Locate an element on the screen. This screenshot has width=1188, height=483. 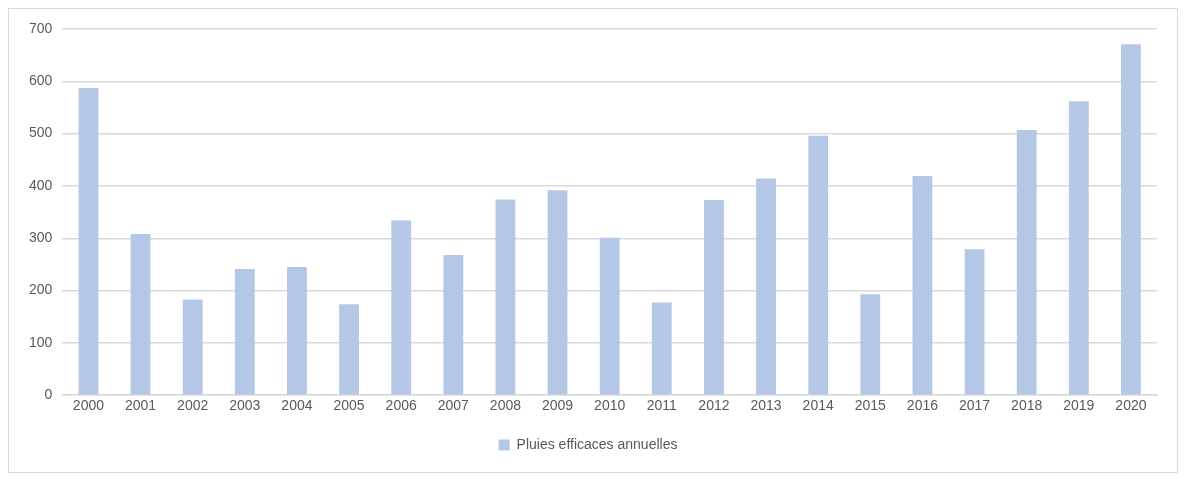
y-tick-label: 500 is located at coordinates (41, 132).